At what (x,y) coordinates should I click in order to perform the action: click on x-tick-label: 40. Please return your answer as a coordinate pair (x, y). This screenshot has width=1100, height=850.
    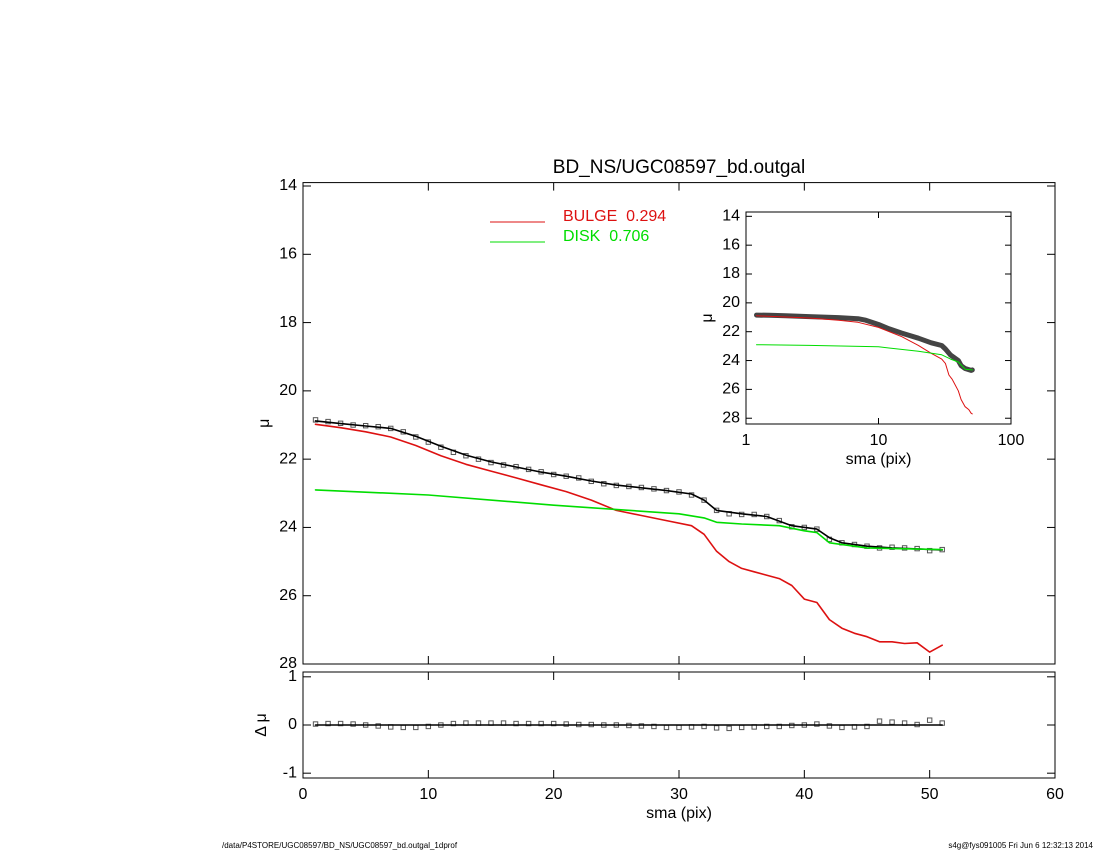
    Looking at the image, I should click on (804, 794).